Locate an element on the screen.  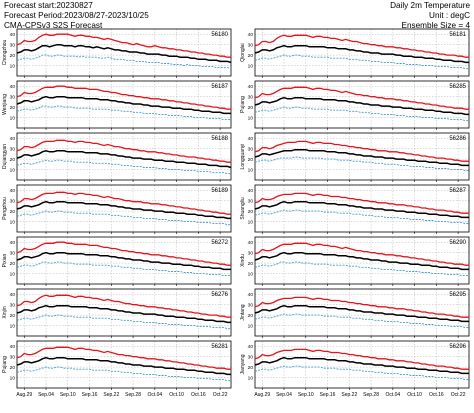
station-name-label: Shuangliu is located at coordinates (243, 208).